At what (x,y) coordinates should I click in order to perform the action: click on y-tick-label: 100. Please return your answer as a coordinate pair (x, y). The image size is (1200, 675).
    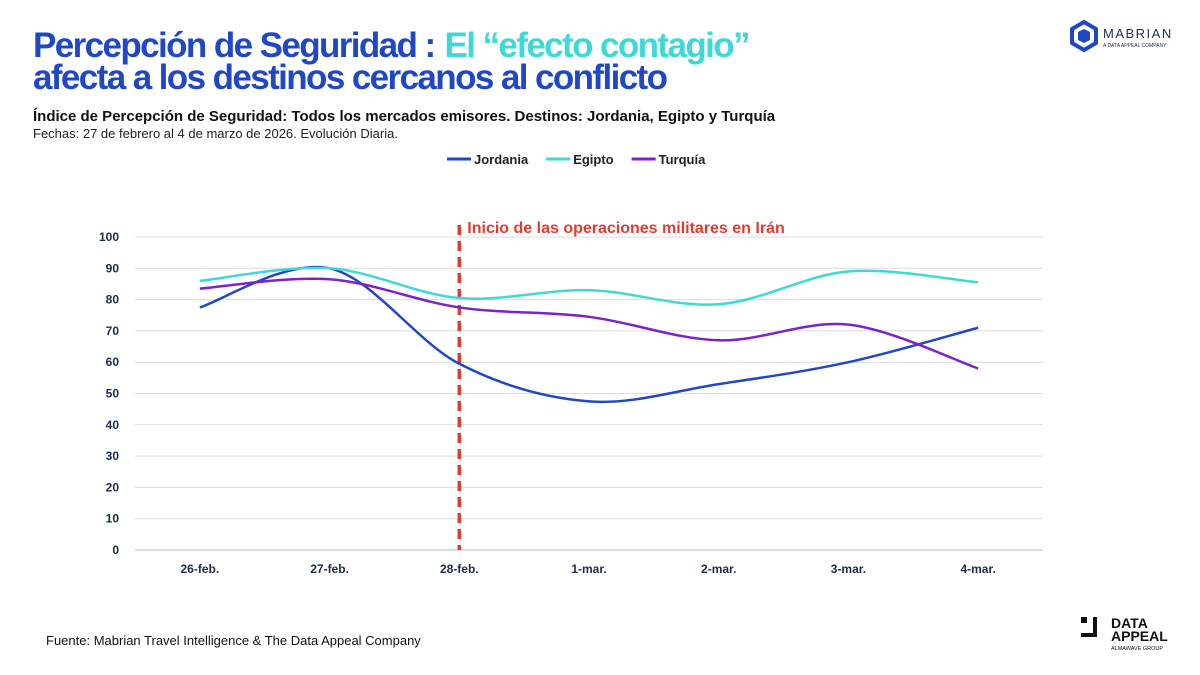
    Looking at the image, I should click on (109, 237).